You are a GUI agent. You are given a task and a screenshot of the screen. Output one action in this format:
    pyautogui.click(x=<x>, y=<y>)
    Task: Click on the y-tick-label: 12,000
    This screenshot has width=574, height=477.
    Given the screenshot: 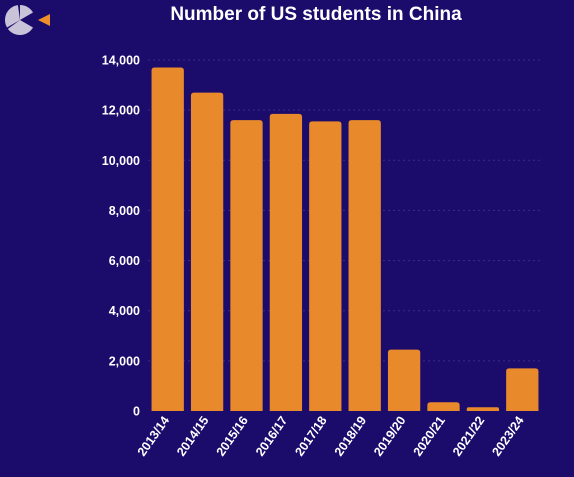 What is the action you would take?
    pyautogui.click(x=121, y=111)
    